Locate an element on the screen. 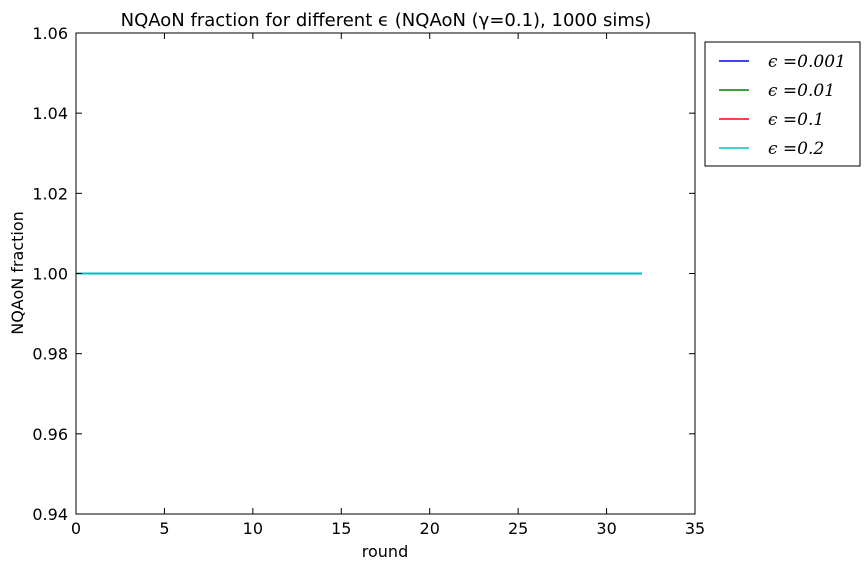 The height and width of the screenshot is (572, 868). y-tick-label: 0.98 is located at coordinates (50, 354).